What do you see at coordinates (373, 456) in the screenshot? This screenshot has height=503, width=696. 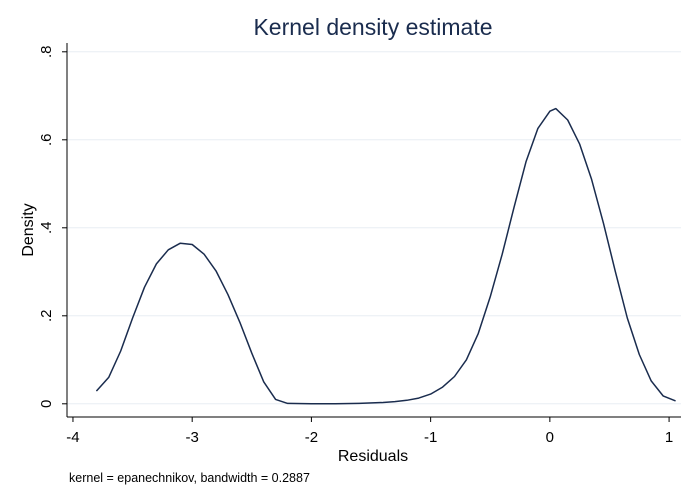 I see `x-axis-label: Residuals` at bounding box center [373, 456].